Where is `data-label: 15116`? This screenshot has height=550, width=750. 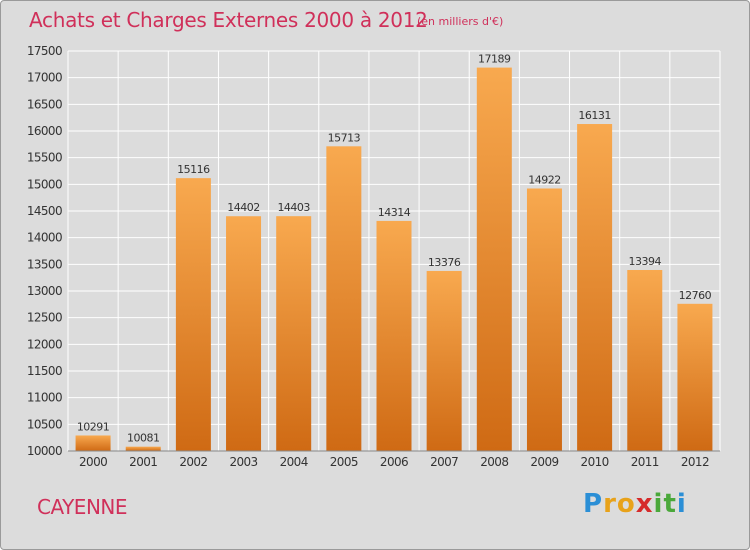
data-label: 15116 is located at coordinates (193, 169).